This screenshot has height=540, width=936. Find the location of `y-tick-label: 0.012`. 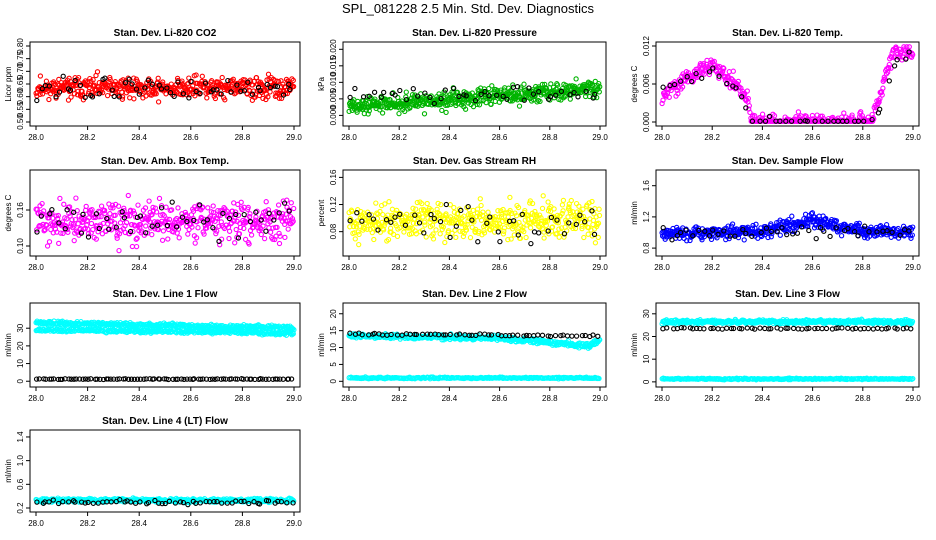

y-tick-label: 0.012 is located at coordinates (646, 45).